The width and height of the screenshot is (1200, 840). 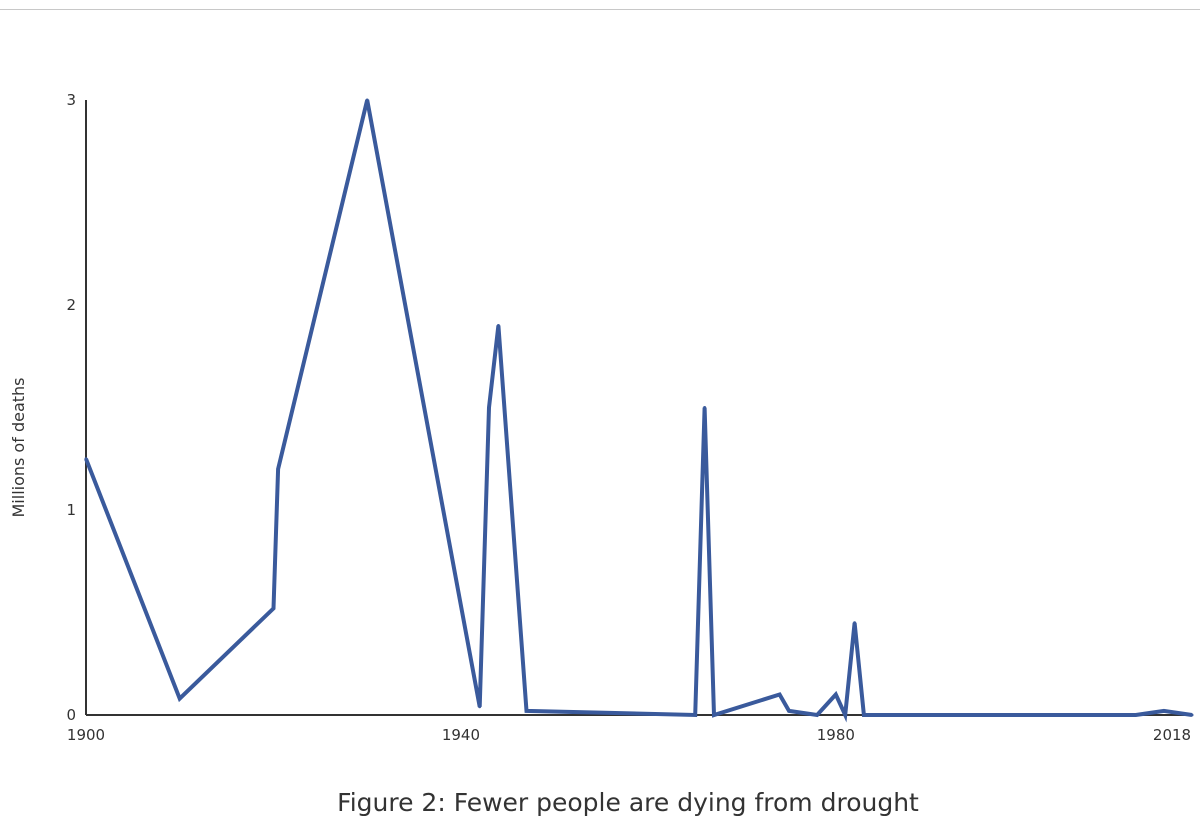 I want to click on x-tick-label: 1940, so click(x=461, y=735).